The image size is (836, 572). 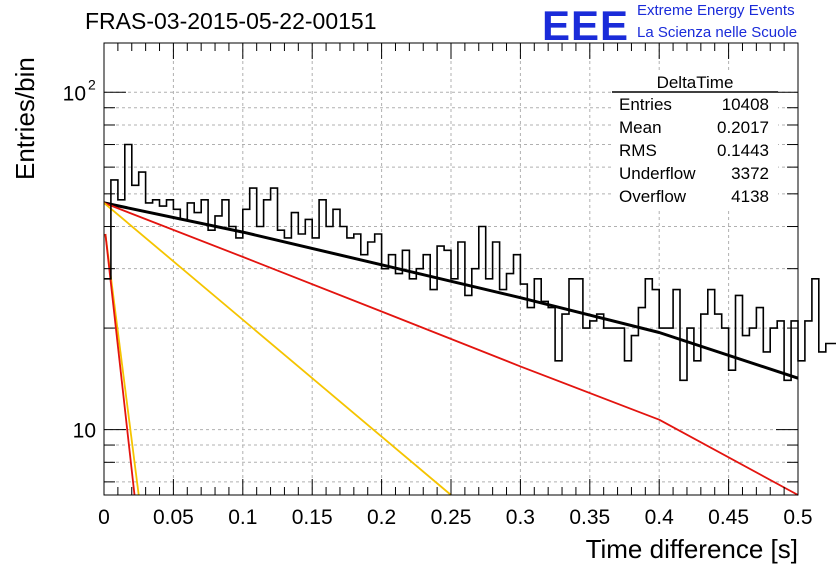 I want to click on x-tick-label: 0.2, so click(x=381, y=517).